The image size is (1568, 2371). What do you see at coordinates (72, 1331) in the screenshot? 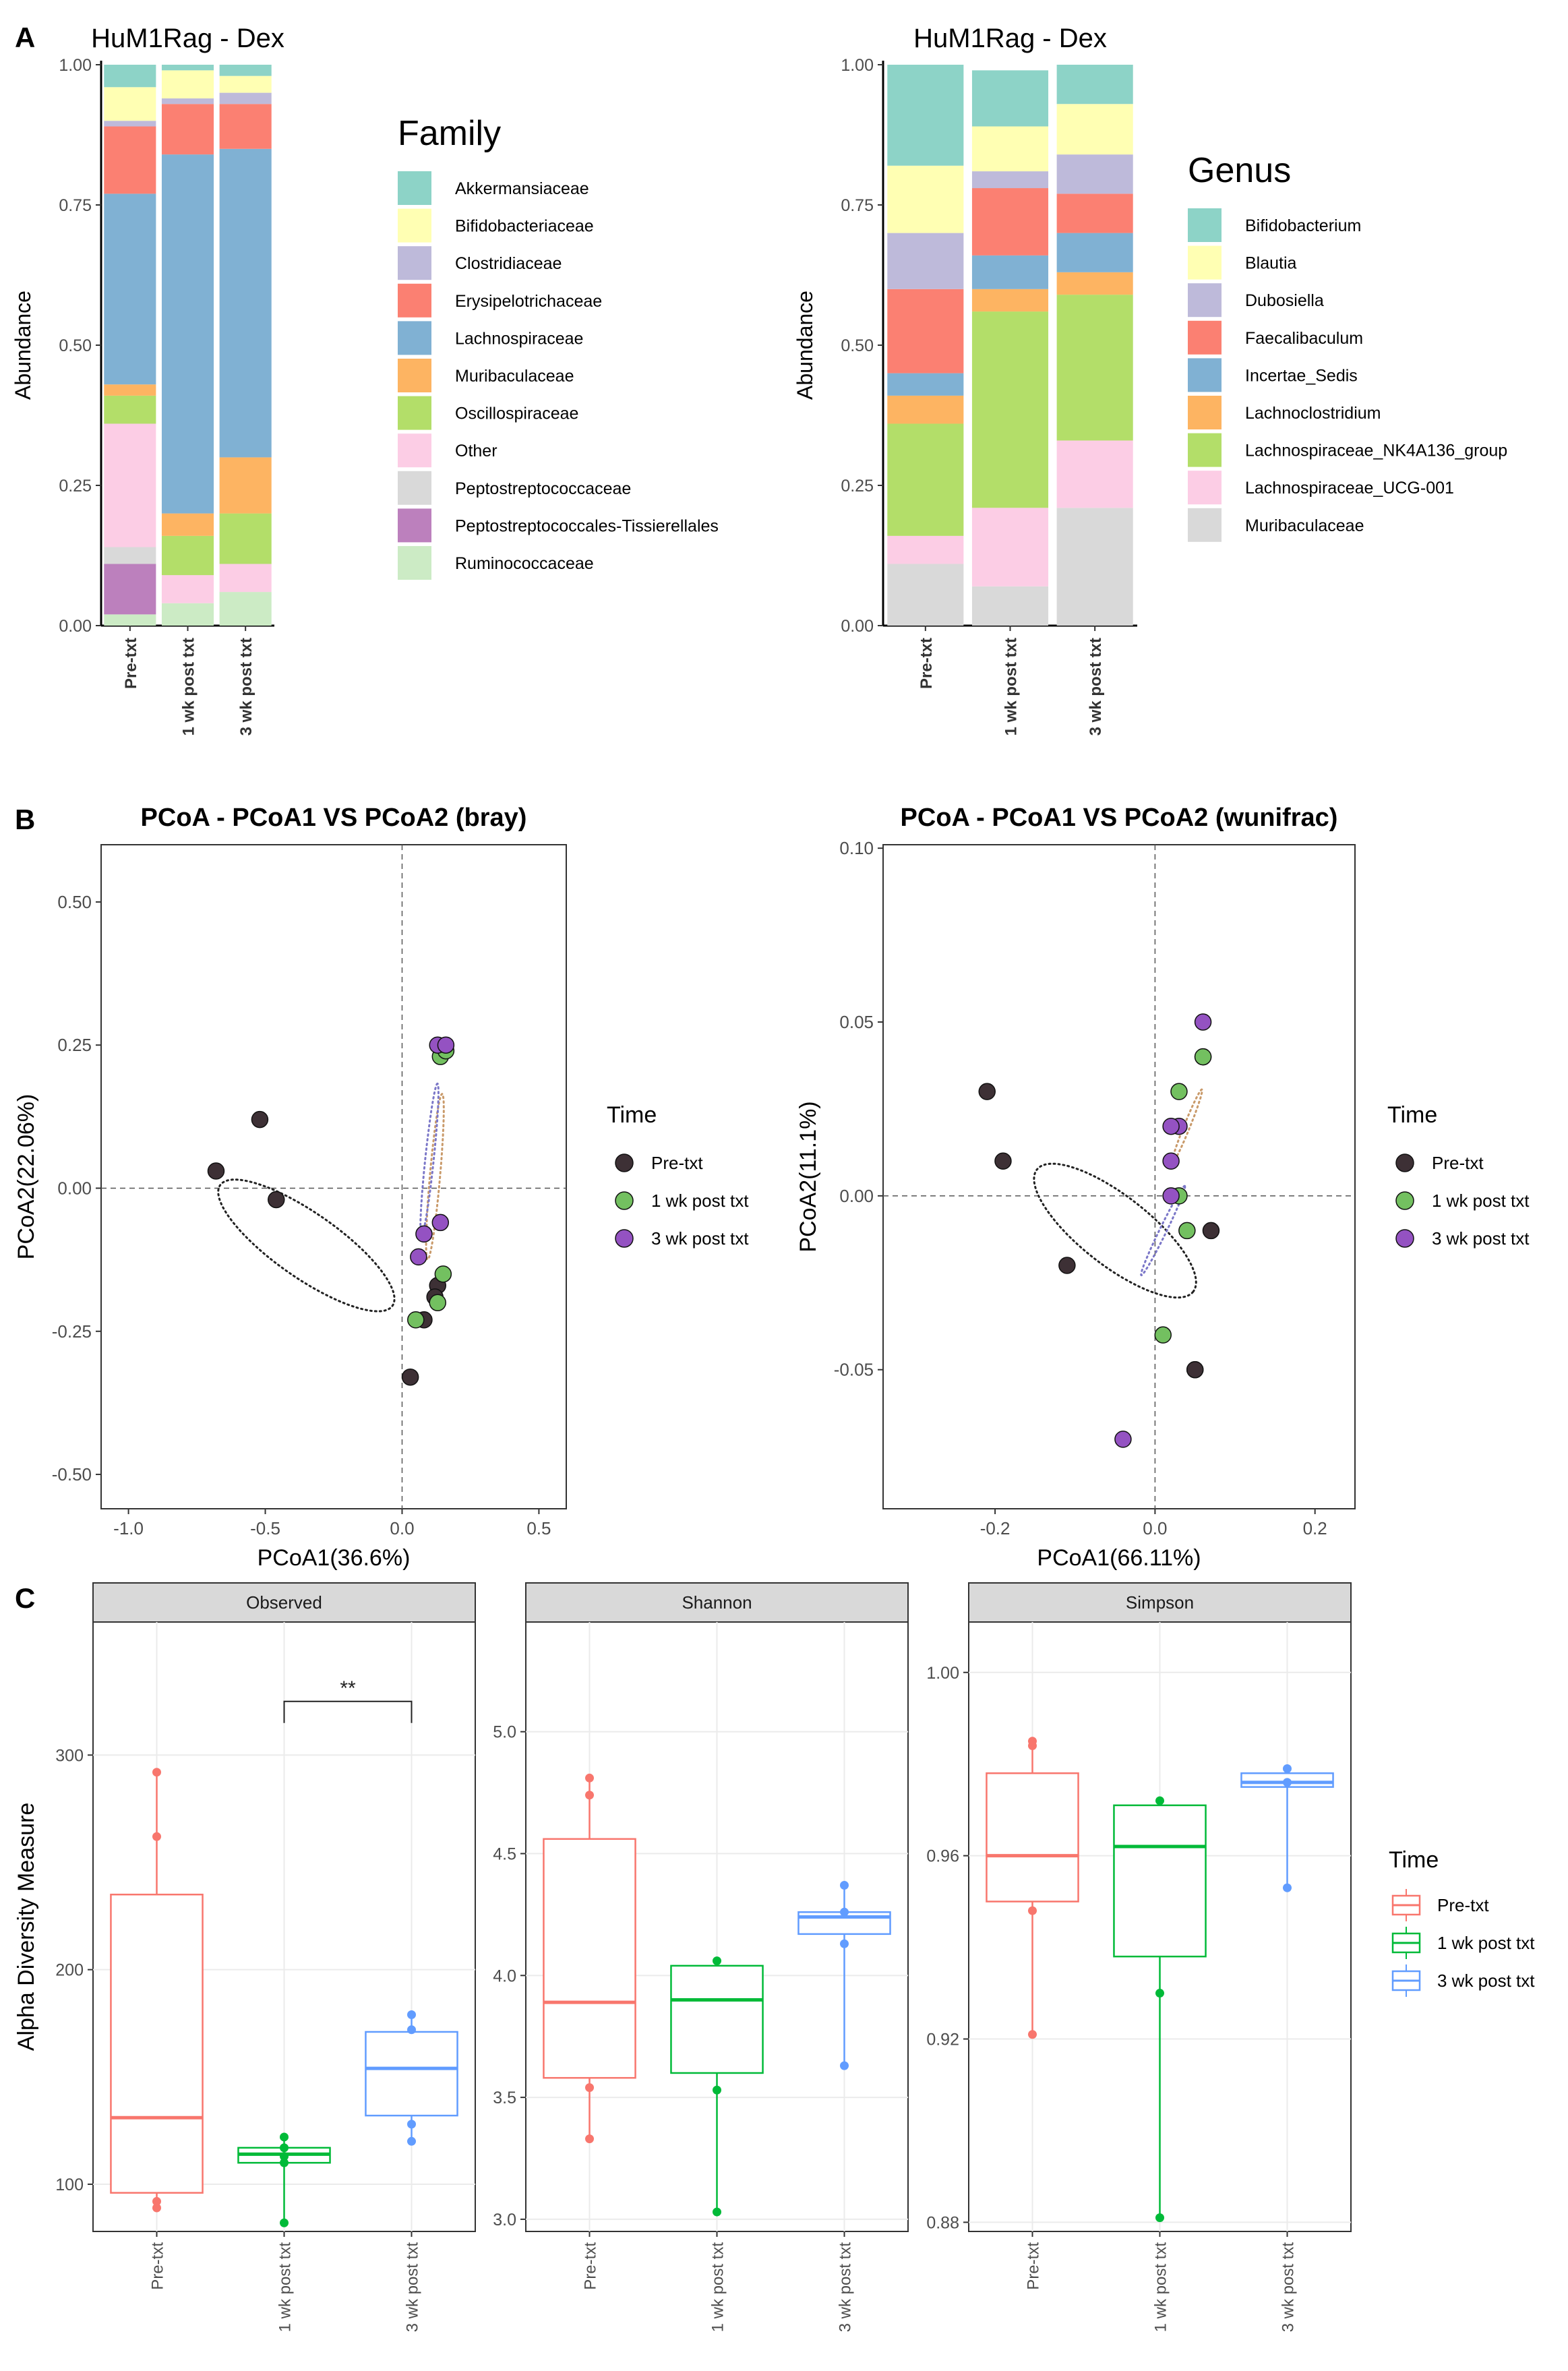
I see `y-tick-label: -0.25` at bounding box center [72, 1331].